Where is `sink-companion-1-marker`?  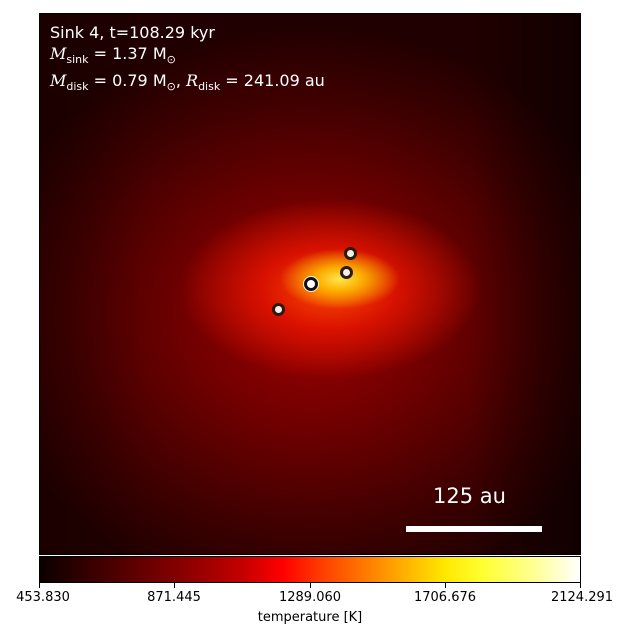
sink-companion-1-marker is located at coordinates (350, 253).